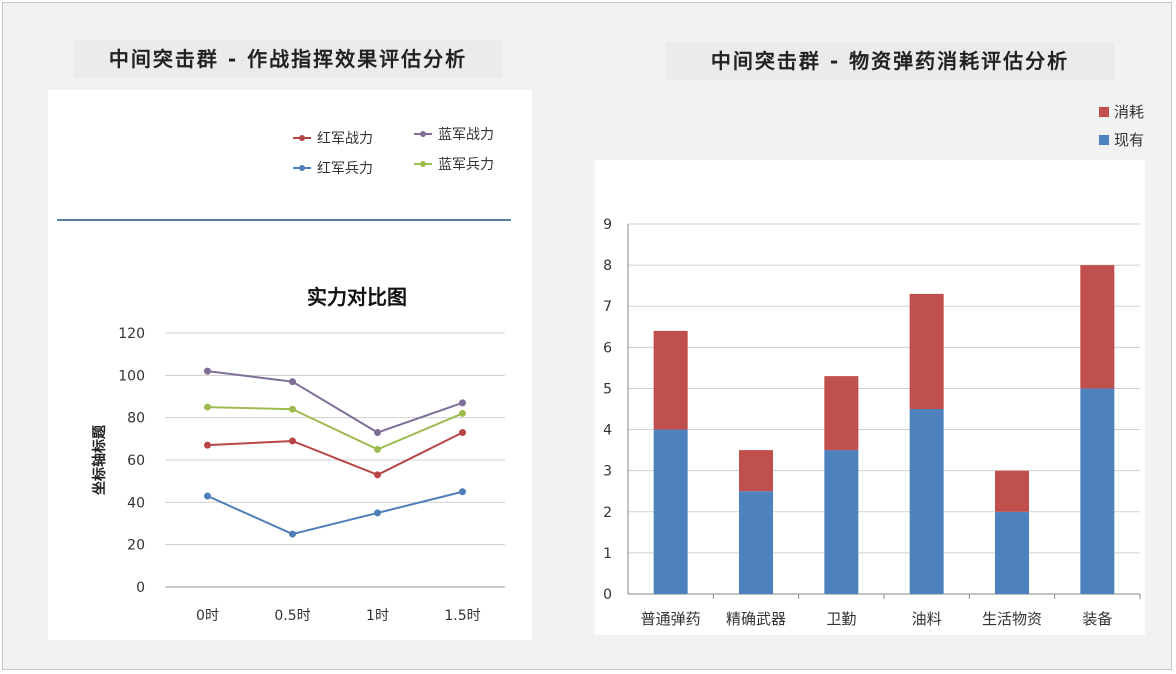 The height and width of the screenshot is (674, 1176). What do you see at coordinates (607, 307) in the screenshot?
I see `bar-chart-y-tick-label: 7` at bounding box center [607, 307].